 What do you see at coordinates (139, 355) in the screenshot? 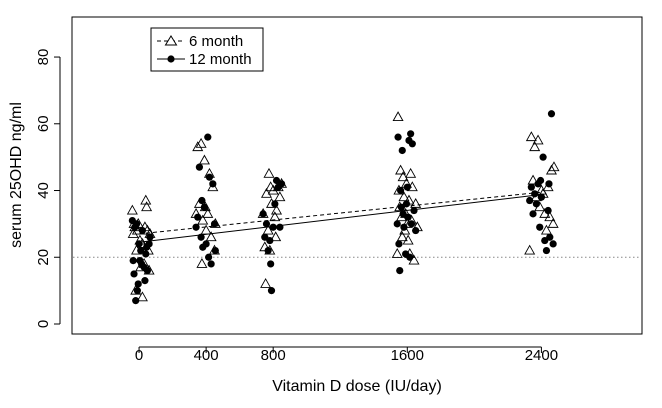
I see `x-tick-label-0: 0` at bounding box center [139, 355].